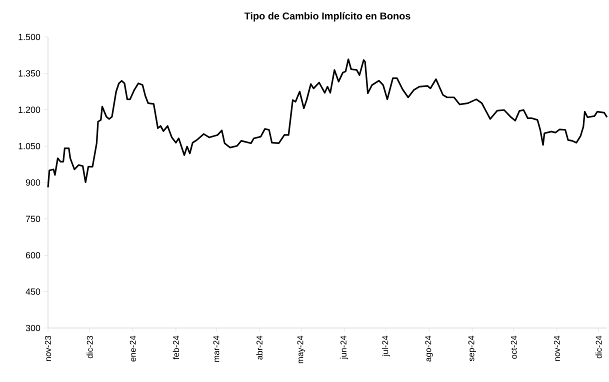 Image resolution: width=609 pixels, height=382 pixels. What do you see at coordinates (29, 109) in the screenshot?
I see `y-tick-label: 1.200` at bounding box center [29, 109].